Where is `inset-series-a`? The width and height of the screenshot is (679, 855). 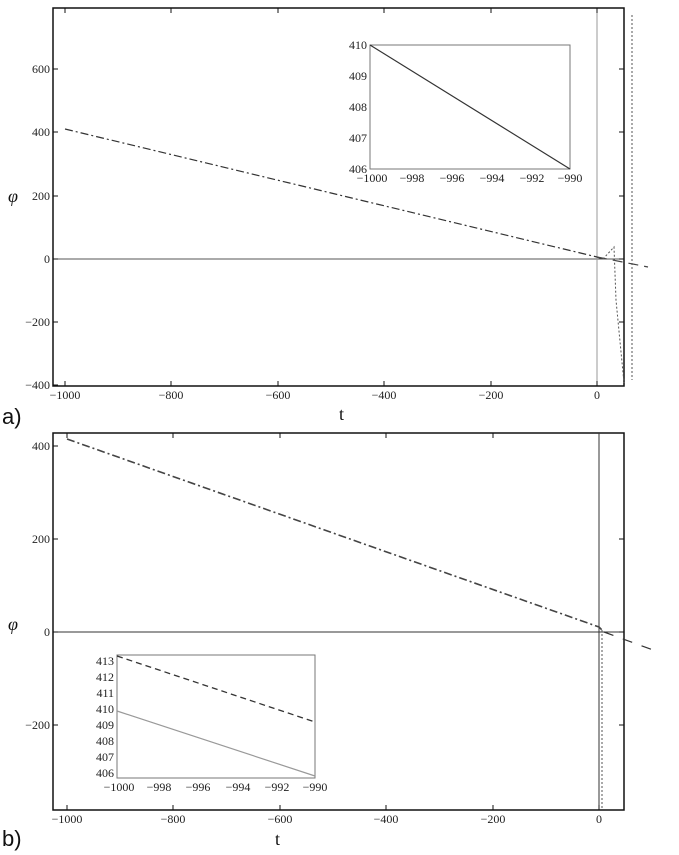 inset-series-a is located at coordinates (470, 107).